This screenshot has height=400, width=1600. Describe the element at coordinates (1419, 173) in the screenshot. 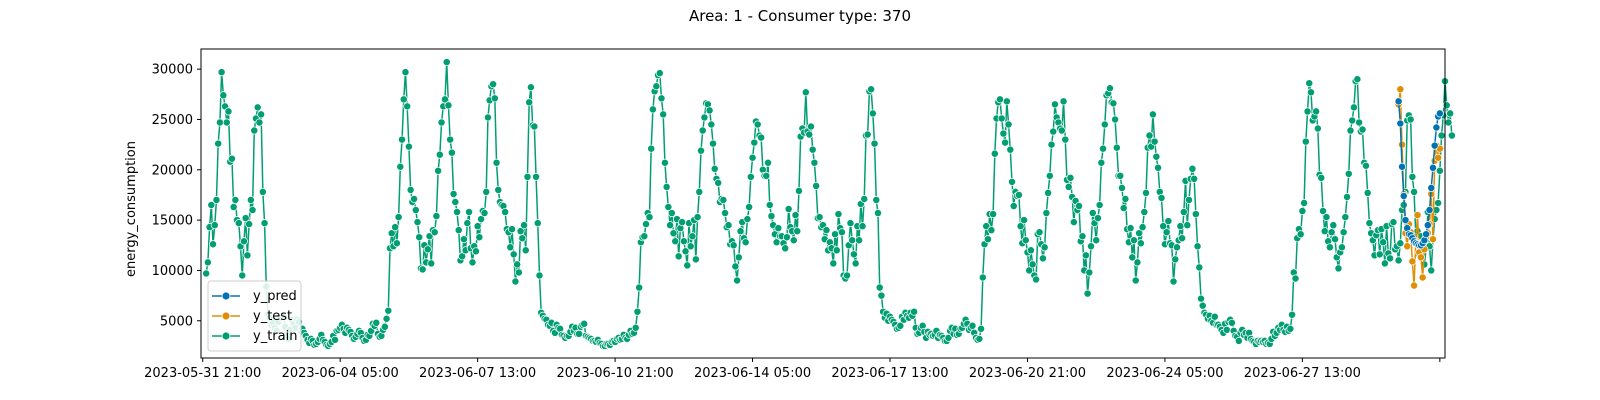

I see `series-y-pred` at that location.